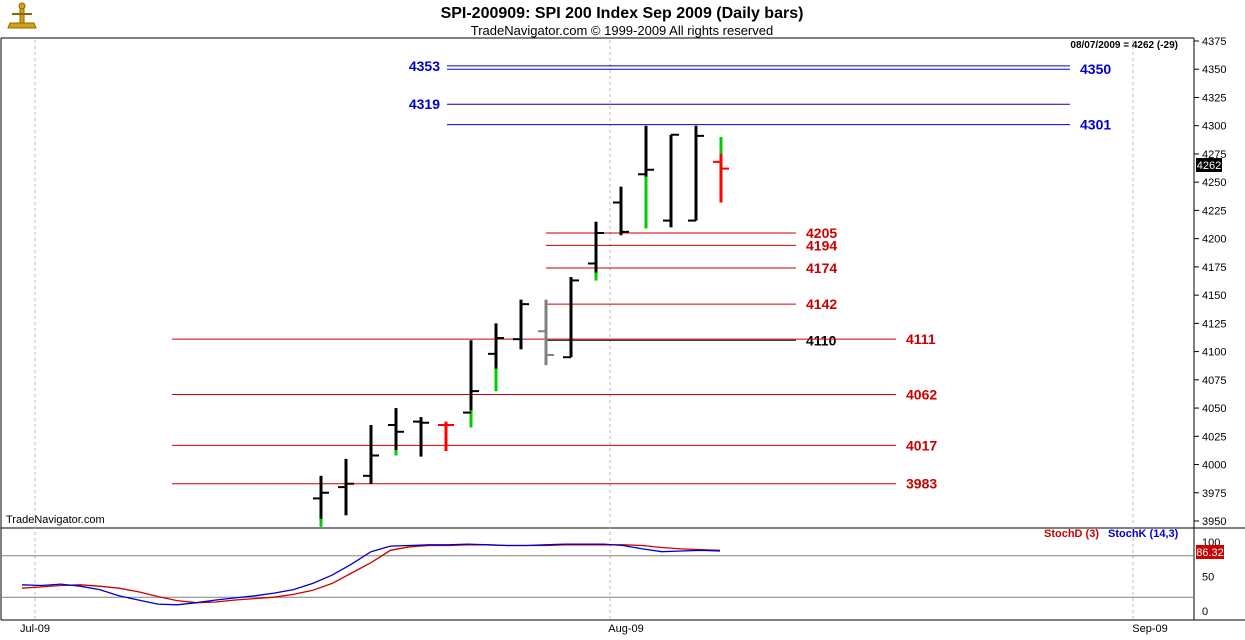 The height and width of the screenshot is (640, 1245). Describe the element at coordinates (424, 66) in the screenshot. I see `level-label: 4353` at that location.